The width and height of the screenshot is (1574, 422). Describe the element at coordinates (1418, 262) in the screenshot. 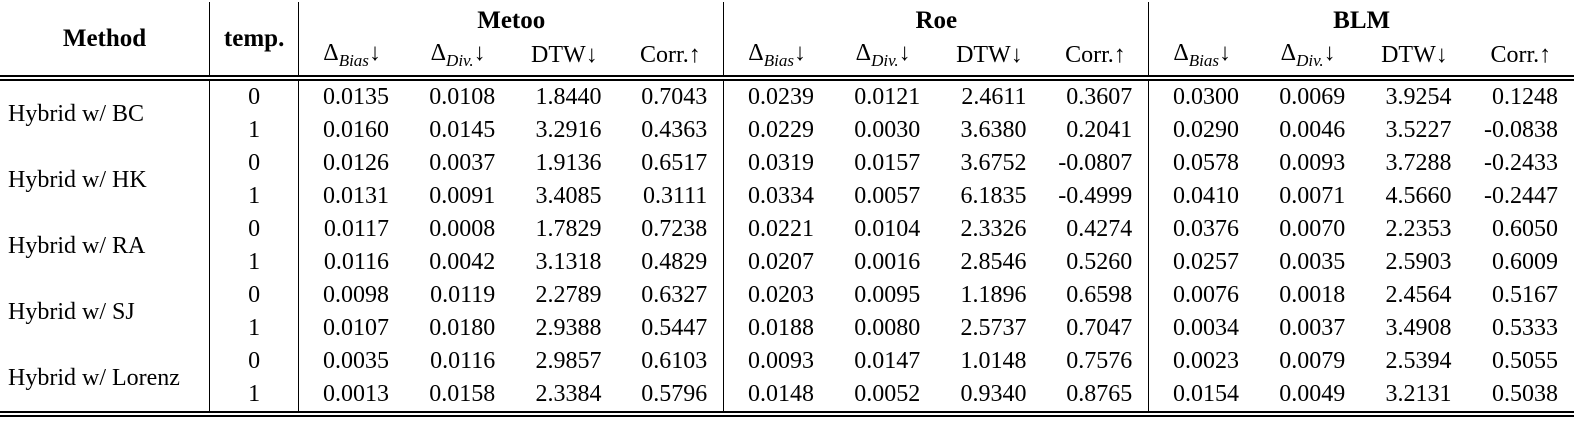

I see `value-cell: 2.5903` at that location.